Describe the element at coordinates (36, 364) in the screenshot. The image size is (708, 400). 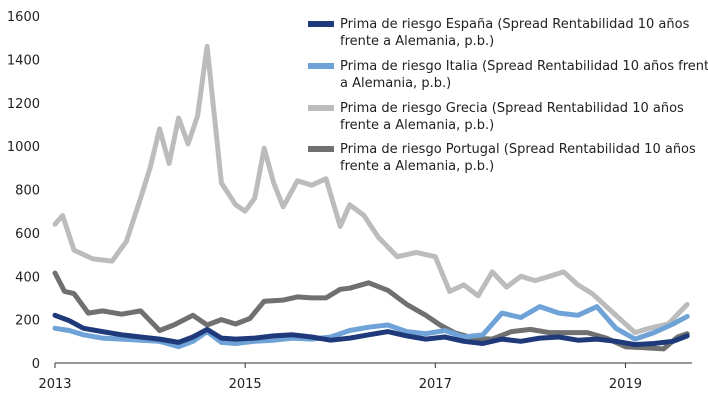
I see `y-tick-label: 0` at that location.